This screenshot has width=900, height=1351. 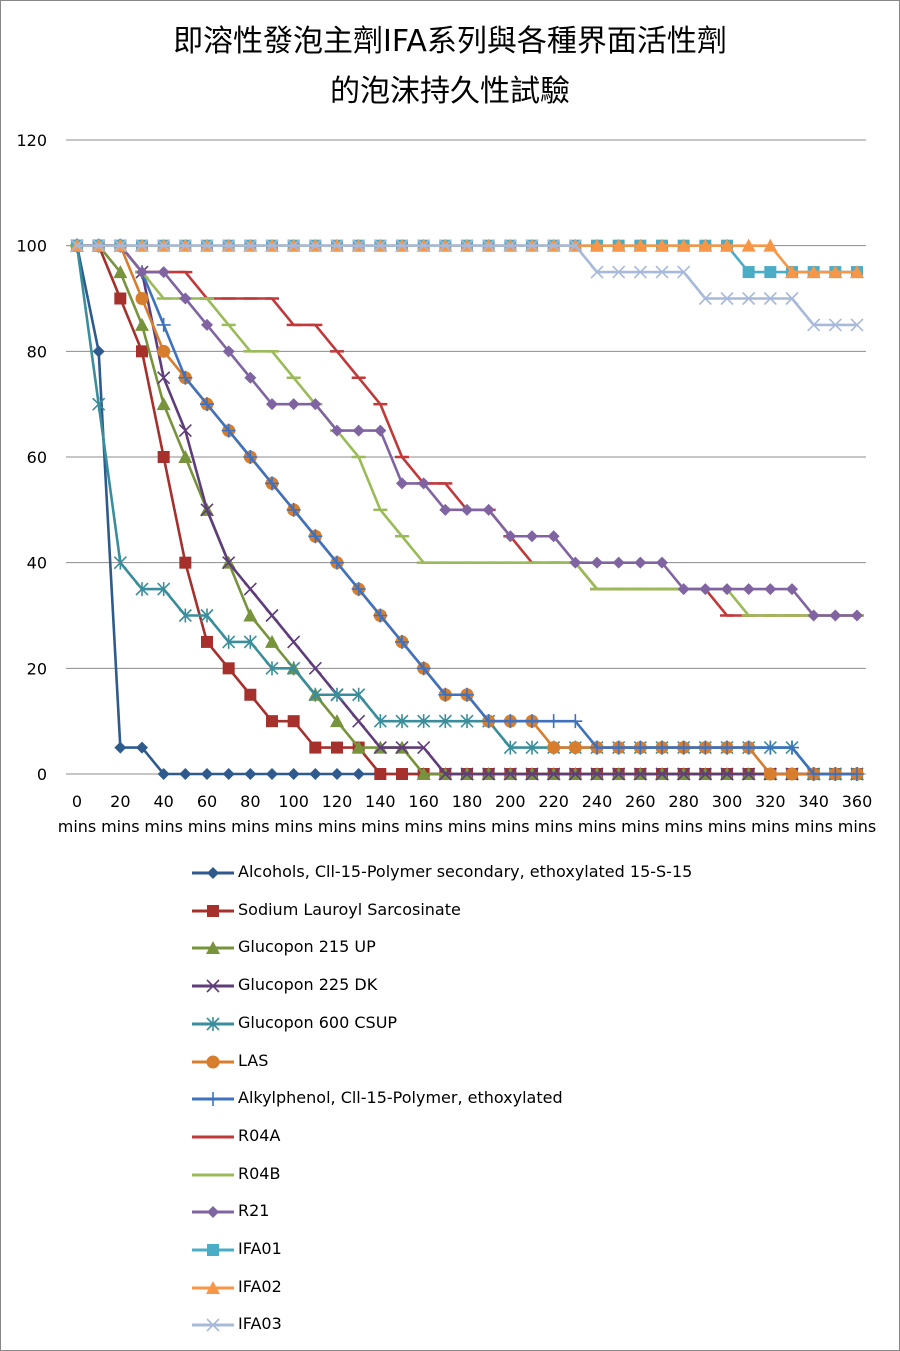 What do you see at coordinates (318, 1022) in the screenshot?
I see `legend-label: Glucopon 600 CSUP` at bounding box center [318, 1022].